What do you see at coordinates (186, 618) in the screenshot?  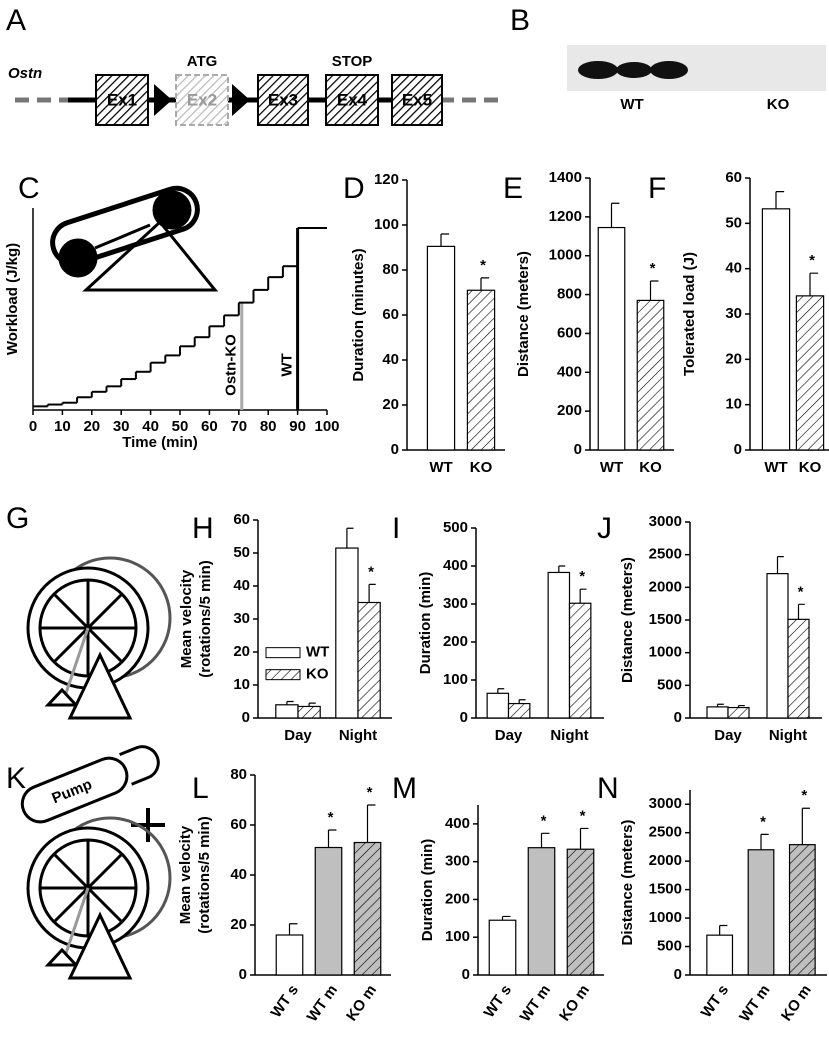 I see `y-axis-label: Mean velocity` at bounding box center [186, 618].